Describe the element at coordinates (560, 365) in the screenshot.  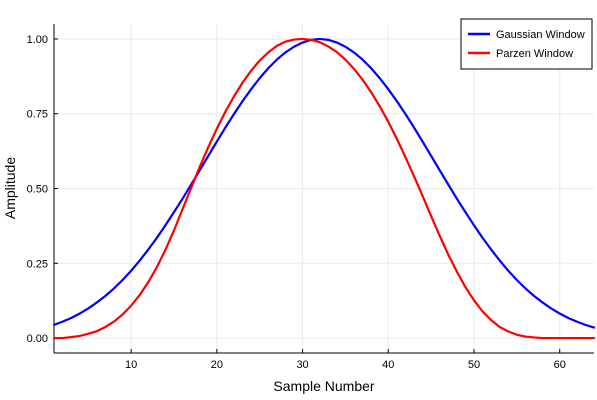
I see `x-tick-label: 60` at that location.